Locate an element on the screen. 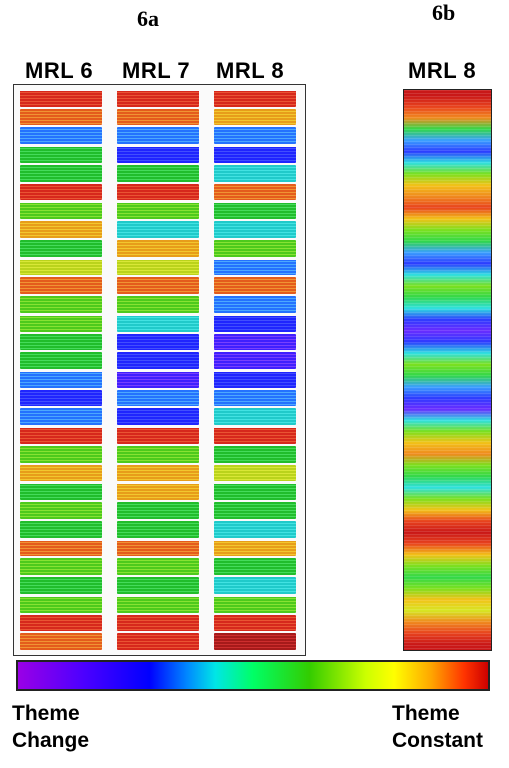 The height and width of the screenshot is (768, 509). smoothed-strip-mrl8 is located at coordinates (447, 370).